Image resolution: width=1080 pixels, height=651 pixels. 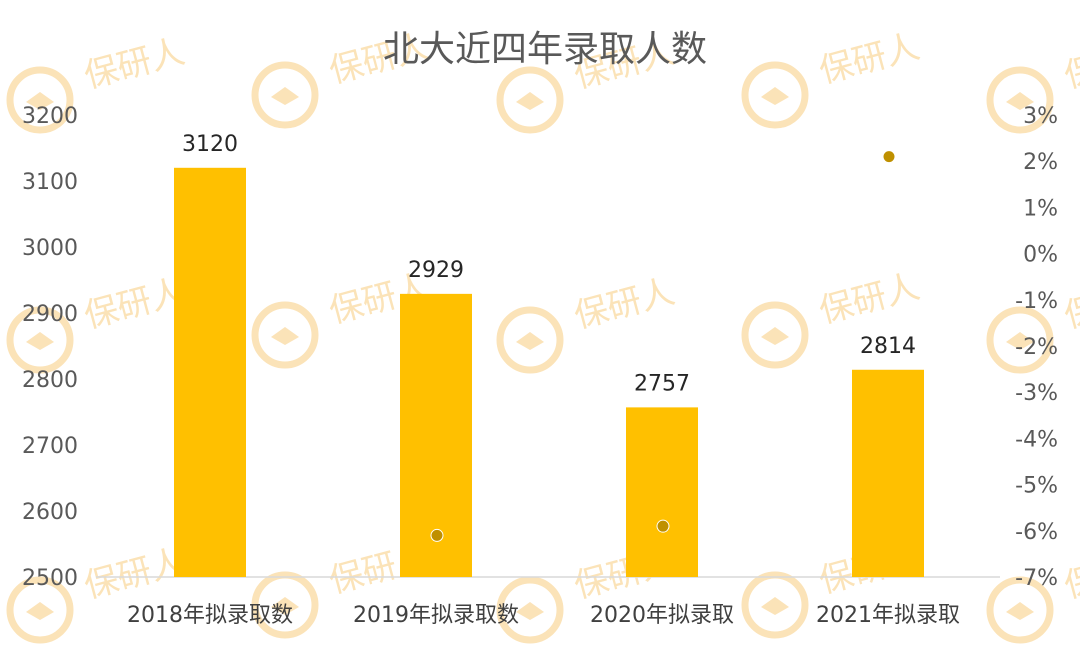 What do you see at coordinates (1040, 162) in the screenshot?
I see `right-tick-label: 2%` at bounding box center [1040, 162].